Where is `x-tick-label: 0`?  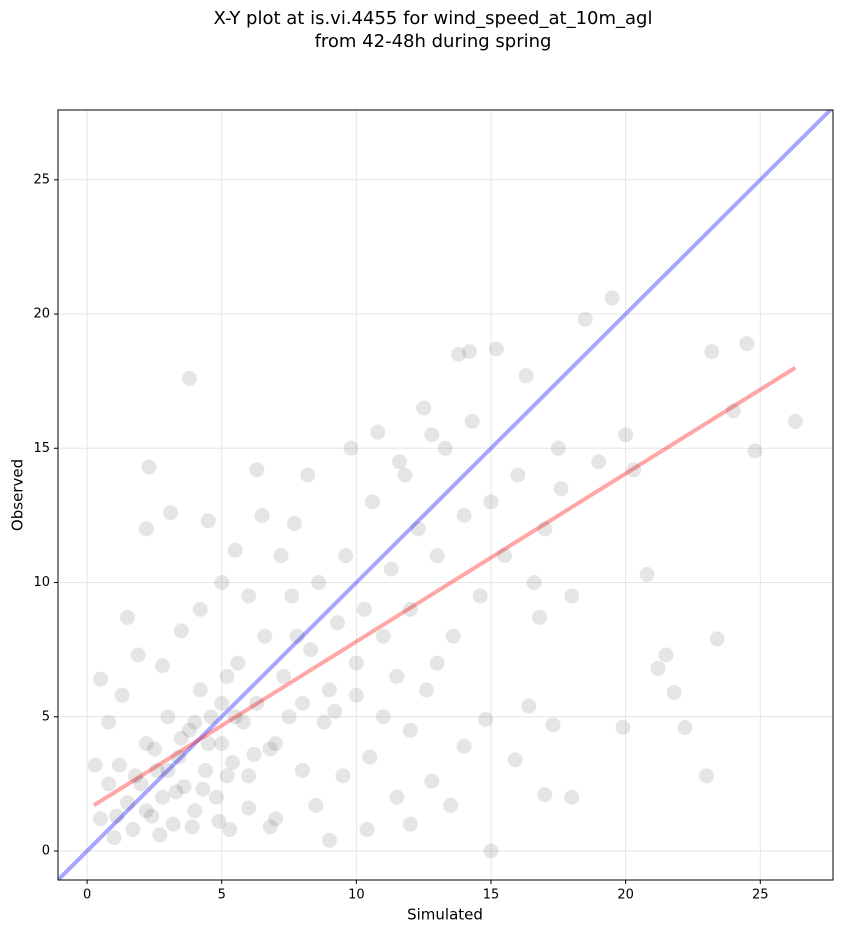 x-tick-label: 0 is located at coordinates (87, 895).